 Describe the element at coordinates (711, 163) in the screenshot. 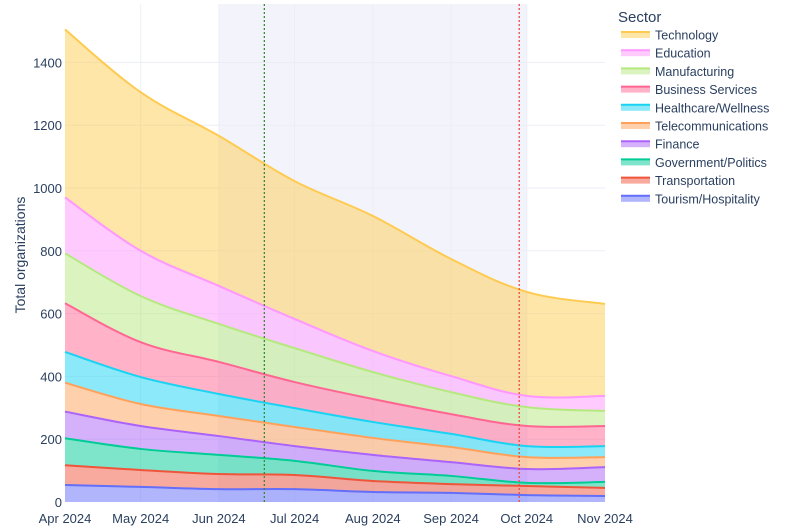

I see `legend-label: Government/Politics` at that location.